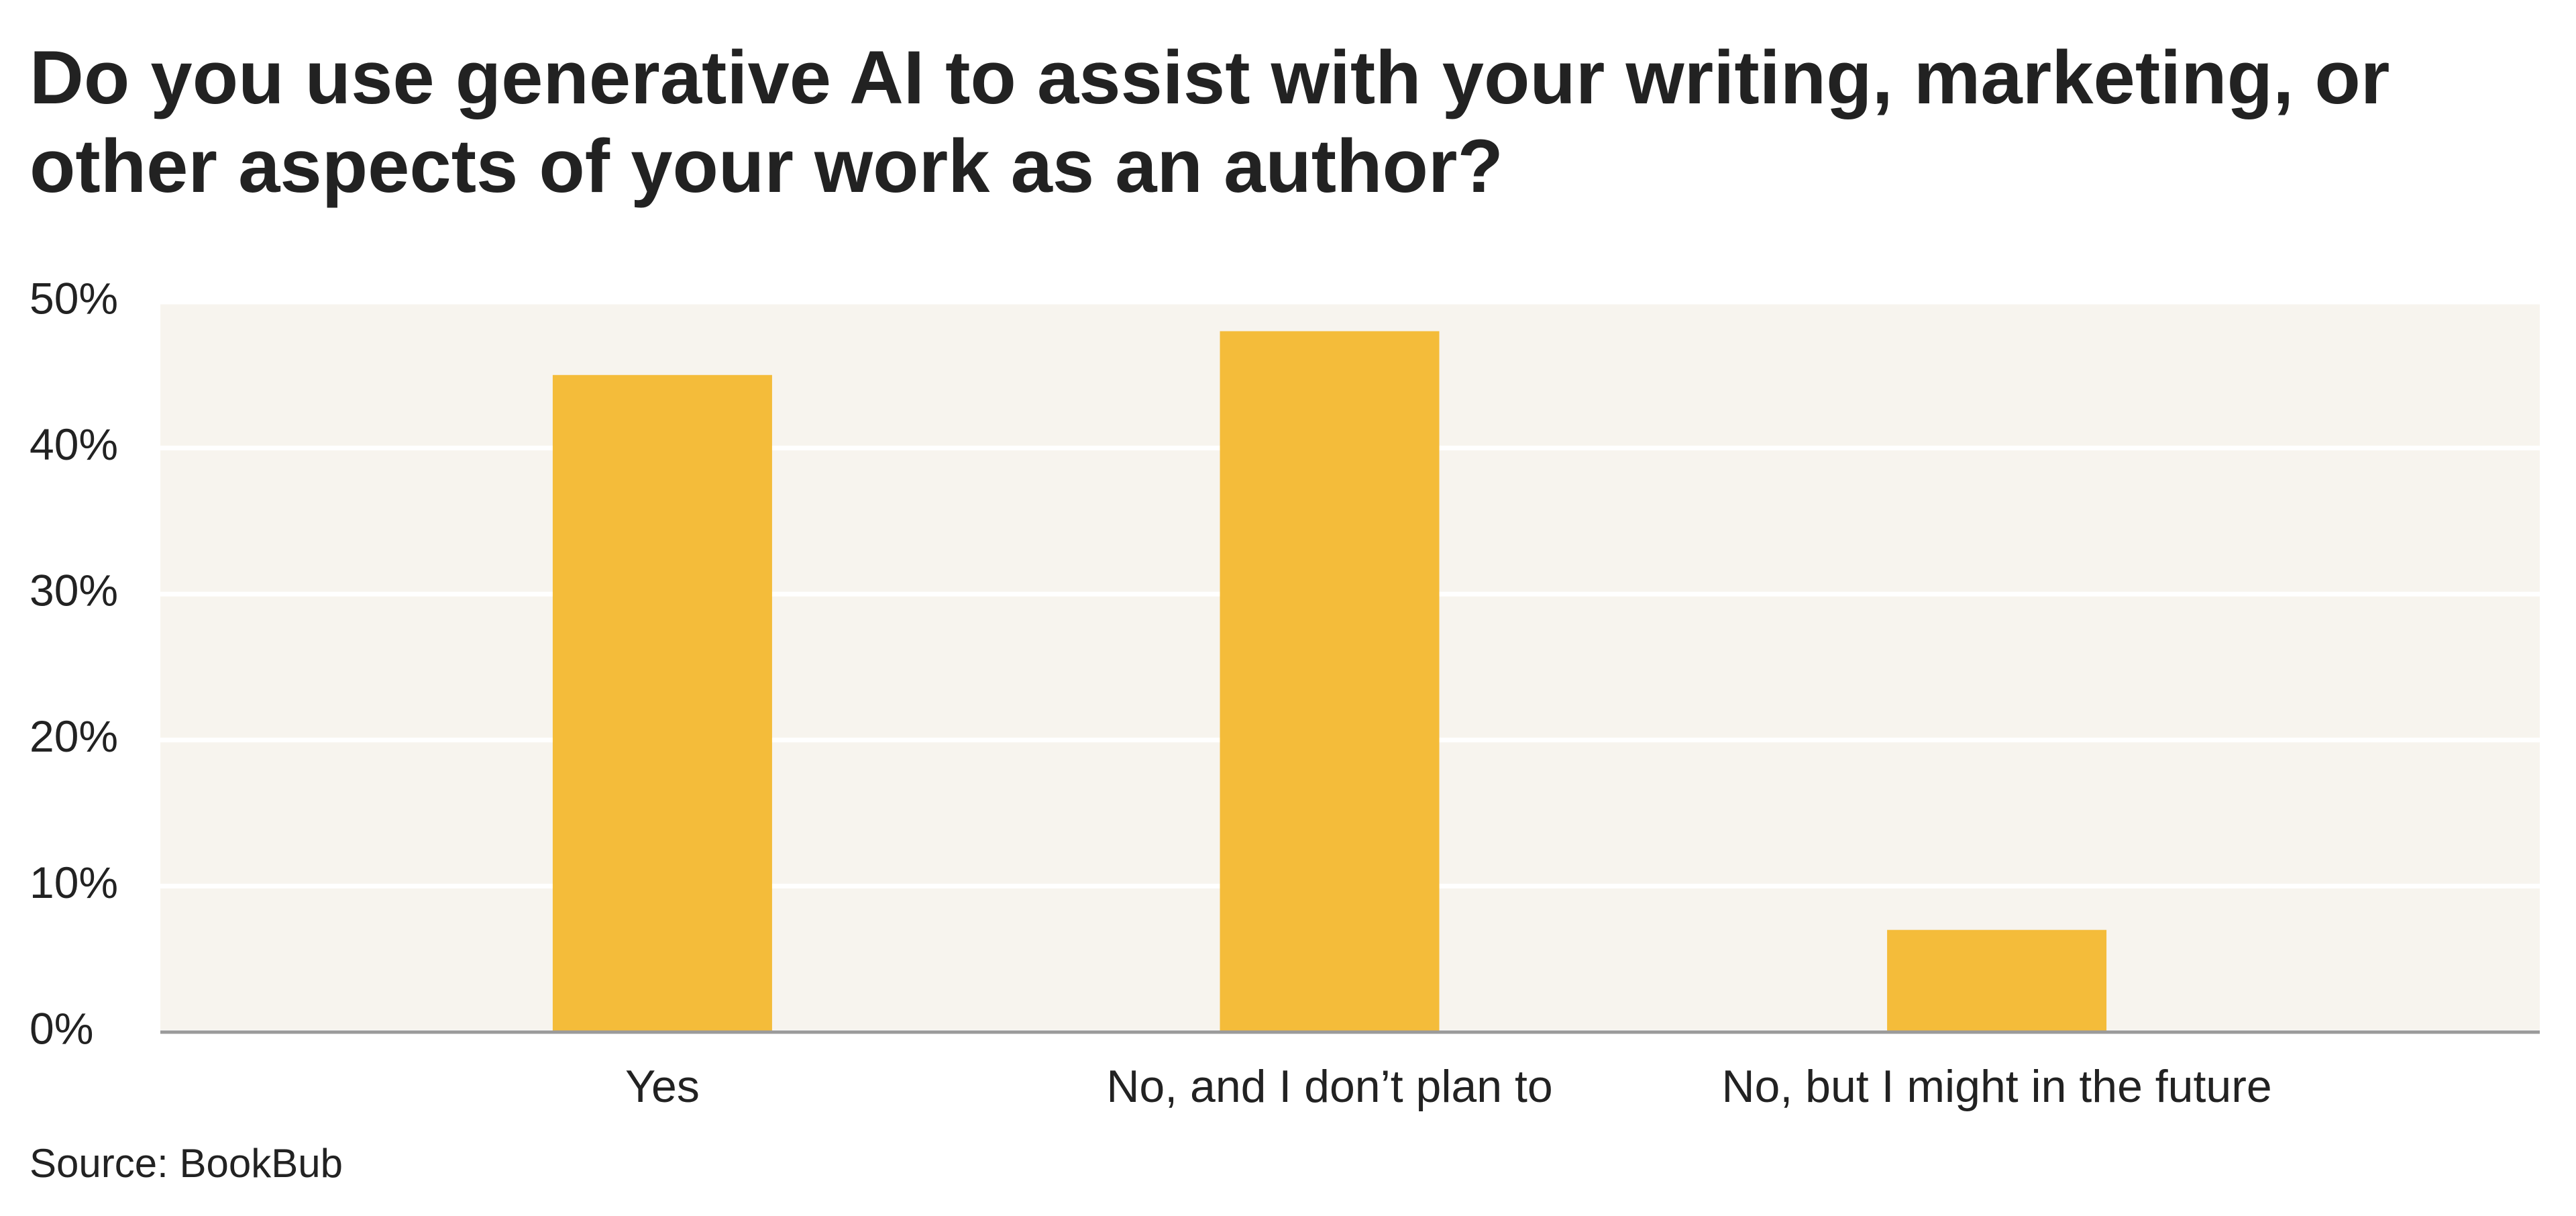 The width and height of the screenshot is (2576, 1216). Describe the element at coordinates (662, 1086) in the screenshot. I see `x-tick-label: Yes` at that location.